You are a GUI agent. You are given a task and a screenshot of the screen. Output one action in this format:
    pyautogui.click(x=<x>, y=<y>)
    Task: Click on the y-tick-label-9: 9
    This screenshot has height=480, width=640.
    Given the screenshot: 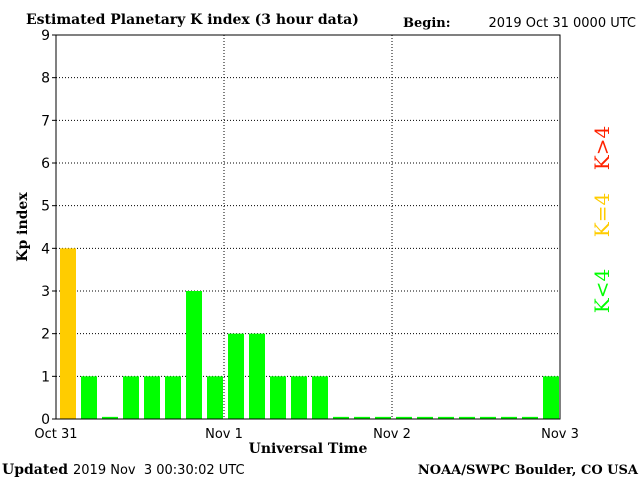 What is the action you would take?
    pyautogui.click(x=45, y=36)
    